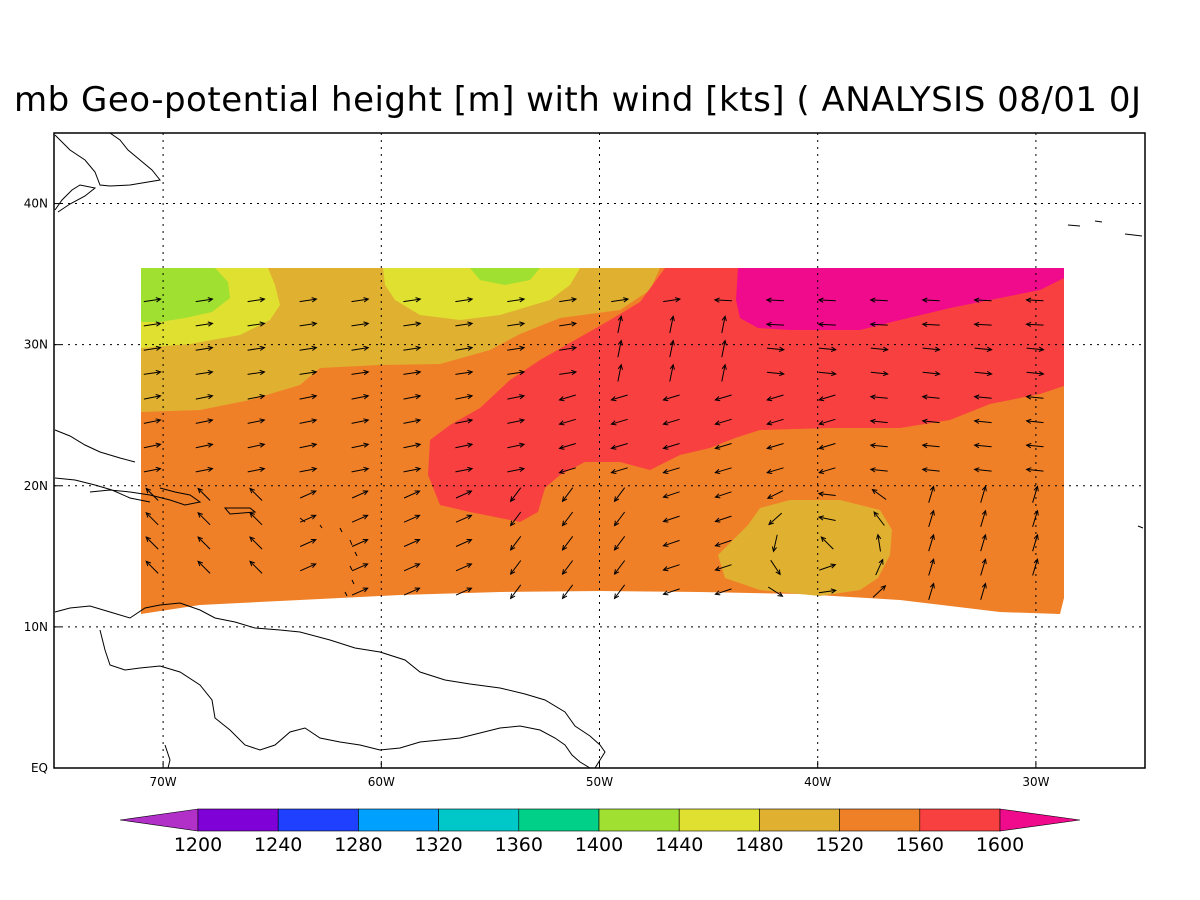 The image size is (1200, 900). Describe the element at coordinates (381, 782) in the screenshot. I see `lon-tick-label: 60W` at that location.